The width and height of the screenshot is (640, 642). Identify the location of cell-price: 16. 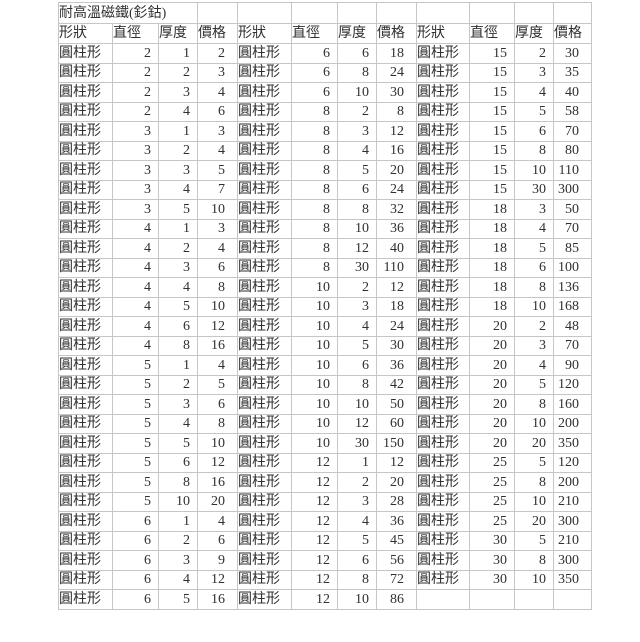
(217, 599).